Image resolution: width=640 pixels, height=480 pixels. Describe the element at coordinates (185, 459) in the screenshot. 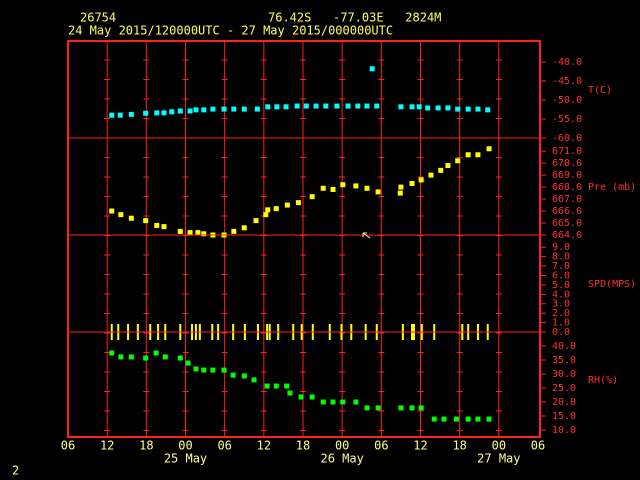

I see `date-label: 25 May` at that location.